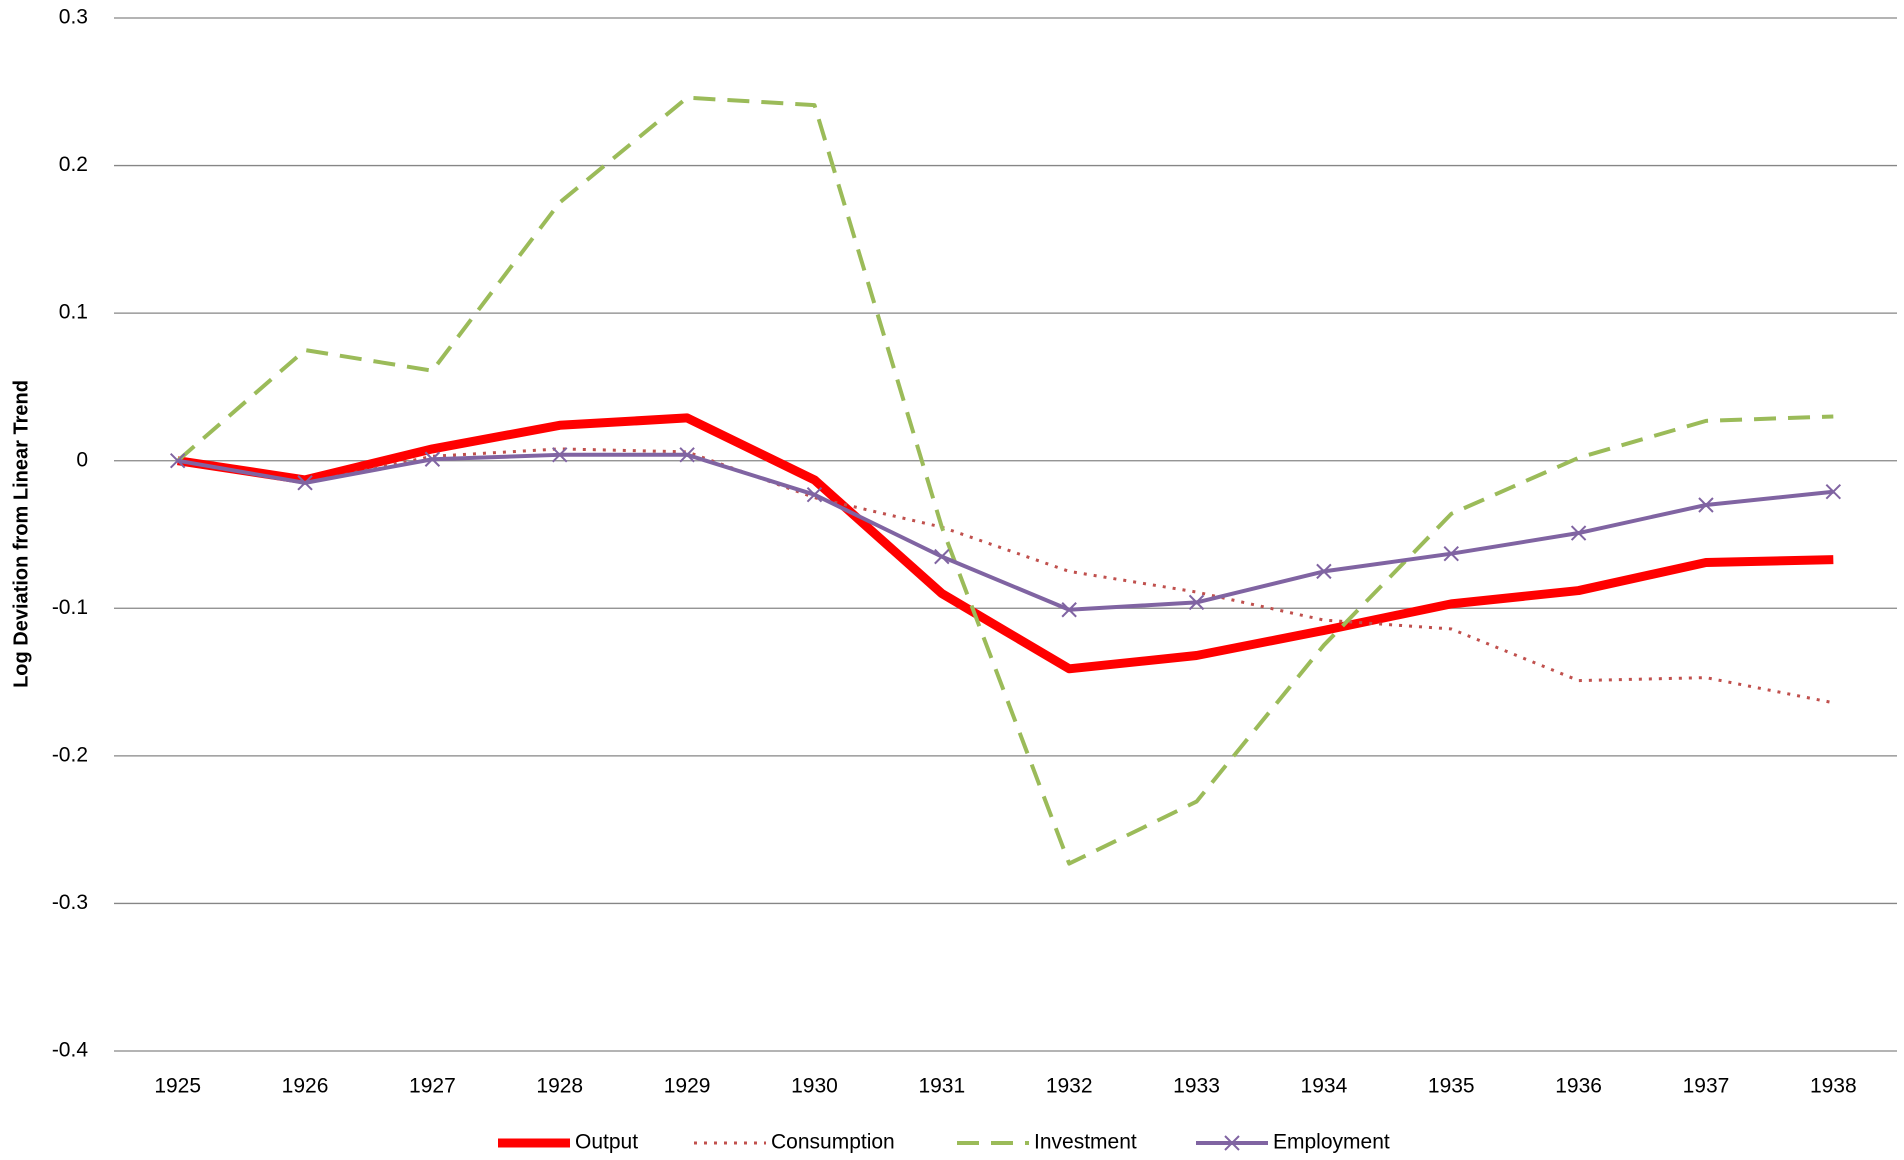 Image resolution: width=1904 pixels, height=1160 pixels. I want to click on y-tick-label: -0.2, so click(70, 754).